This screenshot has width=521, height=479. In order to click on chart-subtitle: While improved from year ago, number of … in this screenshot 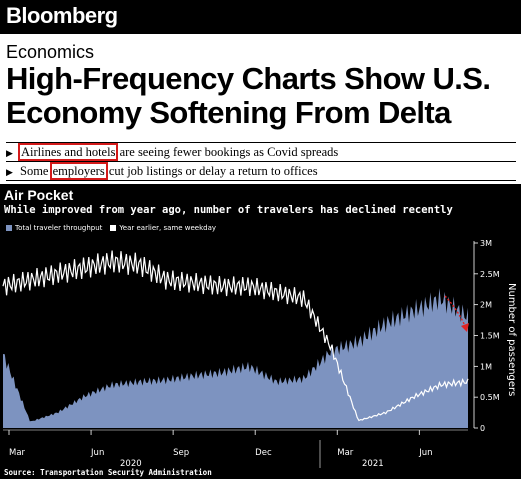, I will do `click(228, 210)`.